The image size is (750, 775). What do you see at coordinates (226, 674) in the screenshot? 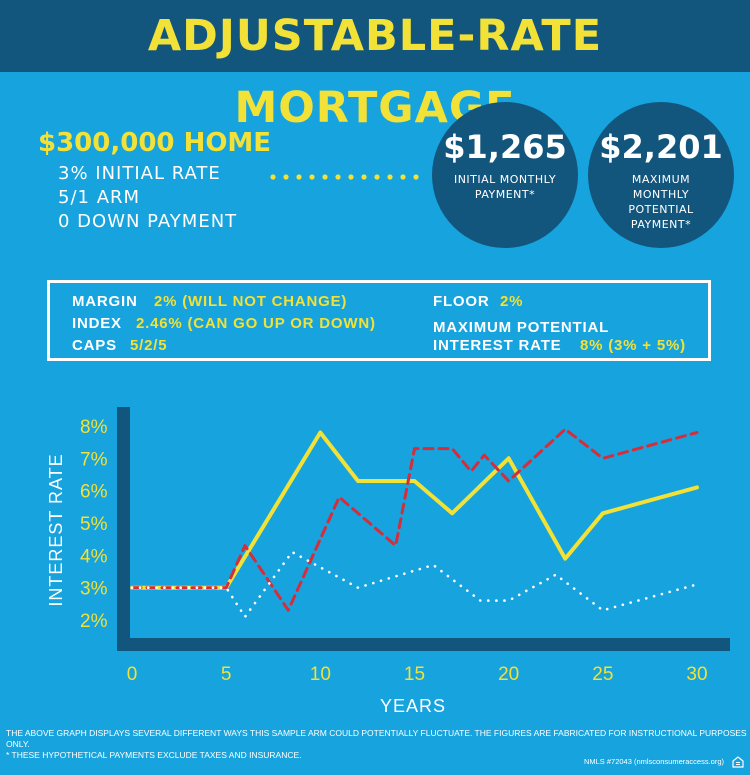
I see `x-tick-label: 5` at bounding box center [226, 674].